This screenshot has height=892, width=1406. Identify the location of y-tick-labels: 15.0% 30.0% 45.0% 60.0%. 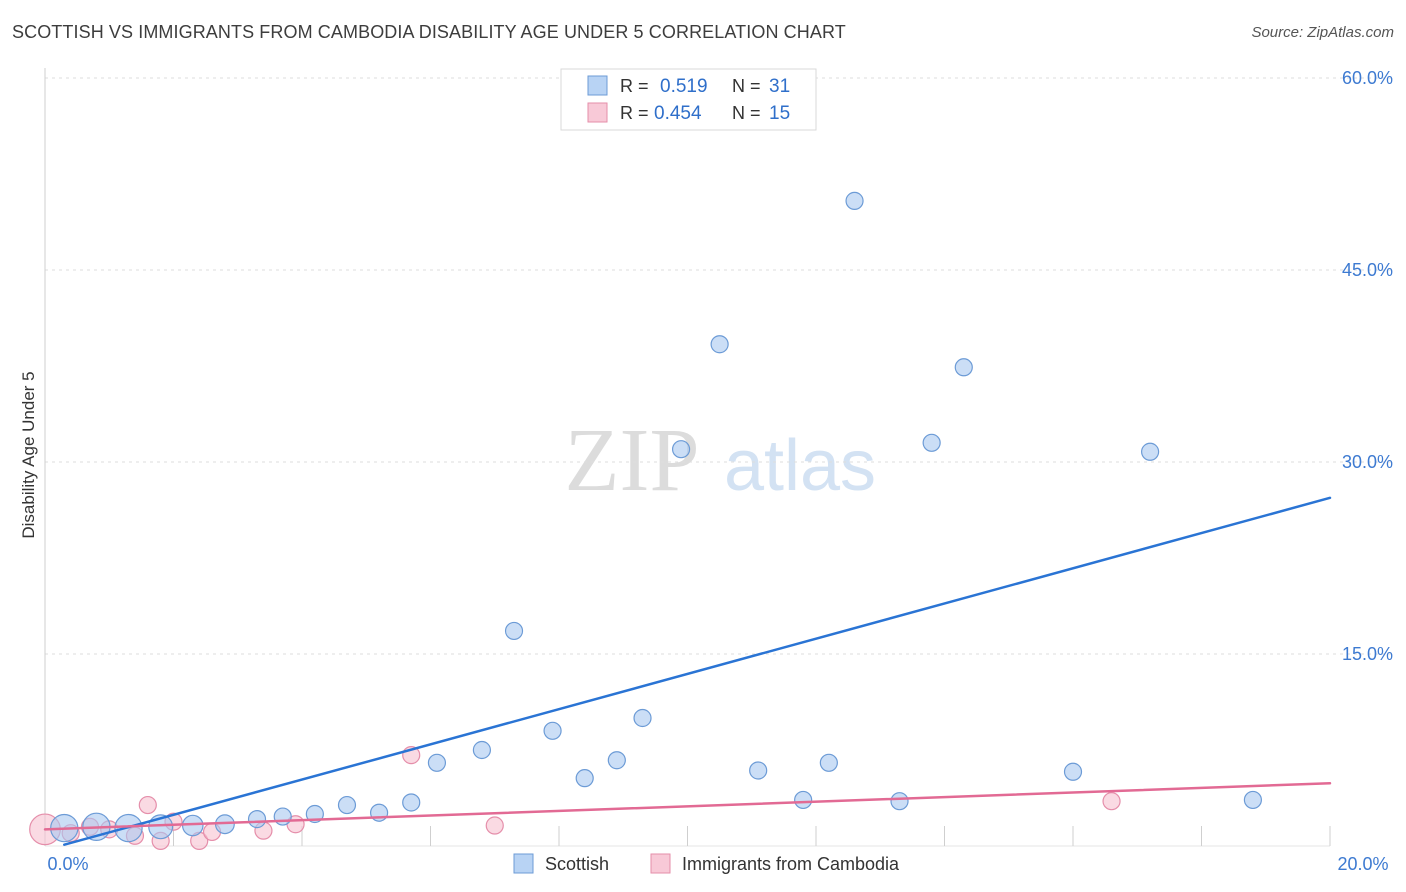
(1367, 366).